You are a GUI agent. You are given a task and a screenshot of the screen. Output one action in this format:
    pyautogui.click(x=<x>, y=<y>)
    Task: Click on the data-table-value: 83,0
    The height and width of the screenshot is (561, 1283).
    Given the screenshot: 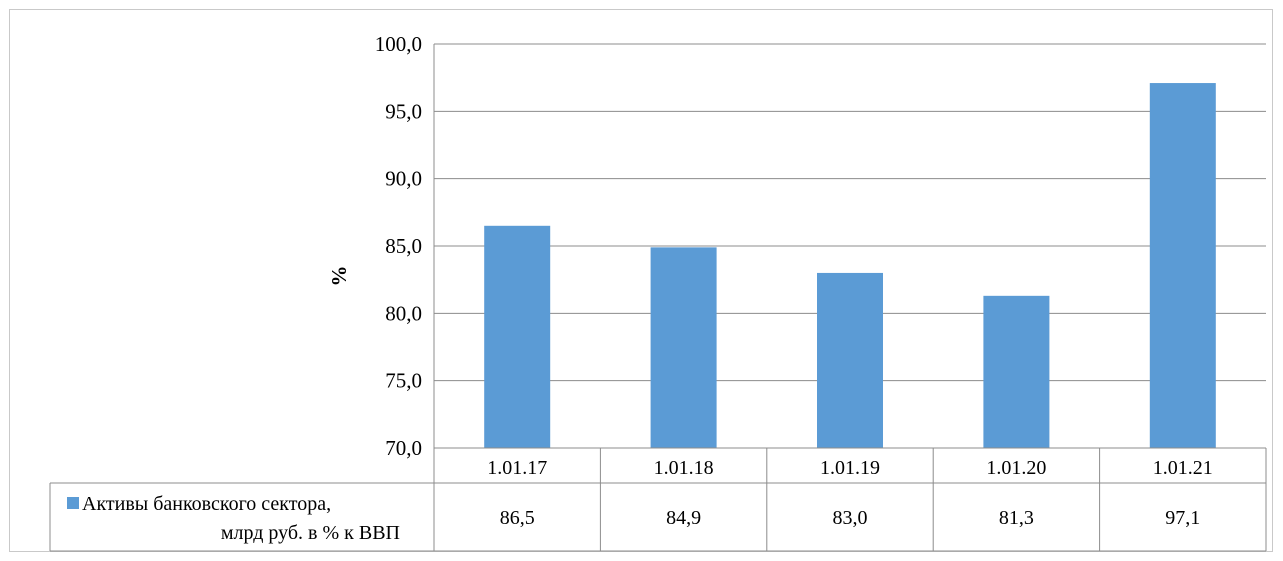 What is the action you would take?
    pyautogui.click(x=850, y=518)
    